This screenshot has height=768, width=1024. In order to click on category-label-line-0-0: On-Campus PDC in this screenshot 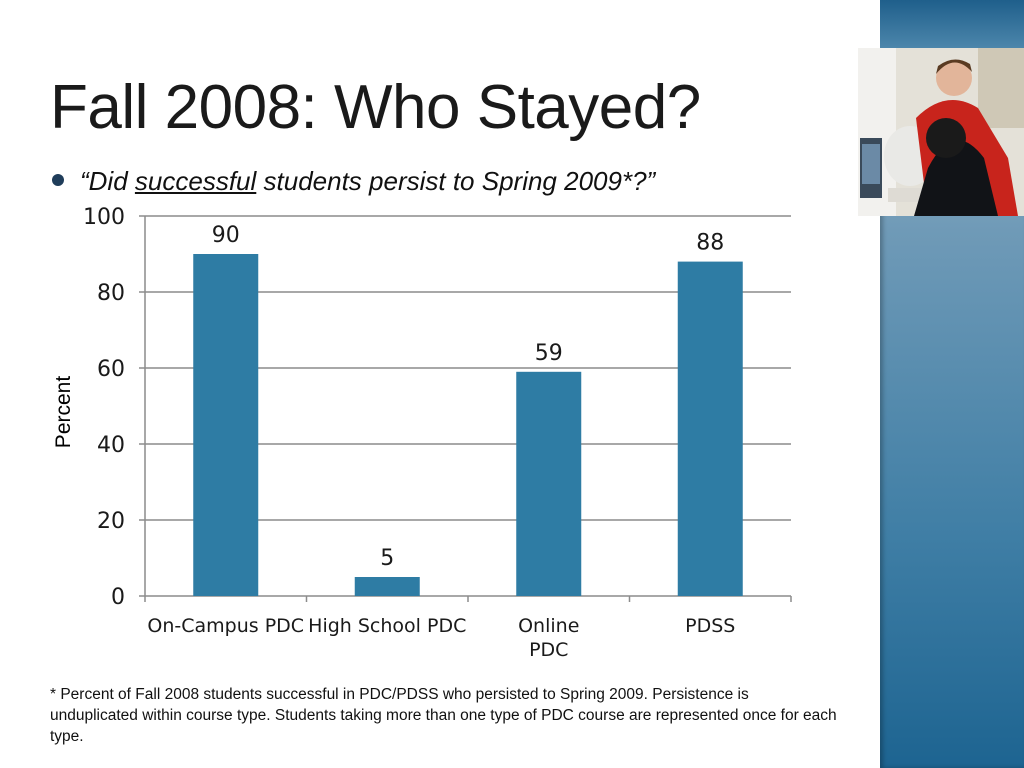, I will do `click(225, 626)`.